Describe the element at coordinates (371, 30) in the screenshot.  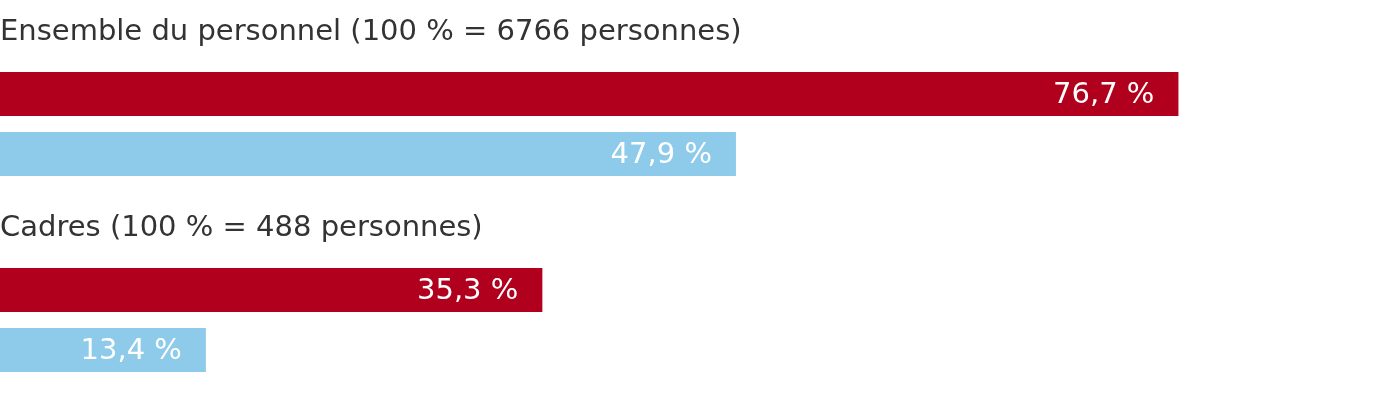
I see `chart-title: Ensemble du personnel (100 % = 6766 personnes)` at that location.